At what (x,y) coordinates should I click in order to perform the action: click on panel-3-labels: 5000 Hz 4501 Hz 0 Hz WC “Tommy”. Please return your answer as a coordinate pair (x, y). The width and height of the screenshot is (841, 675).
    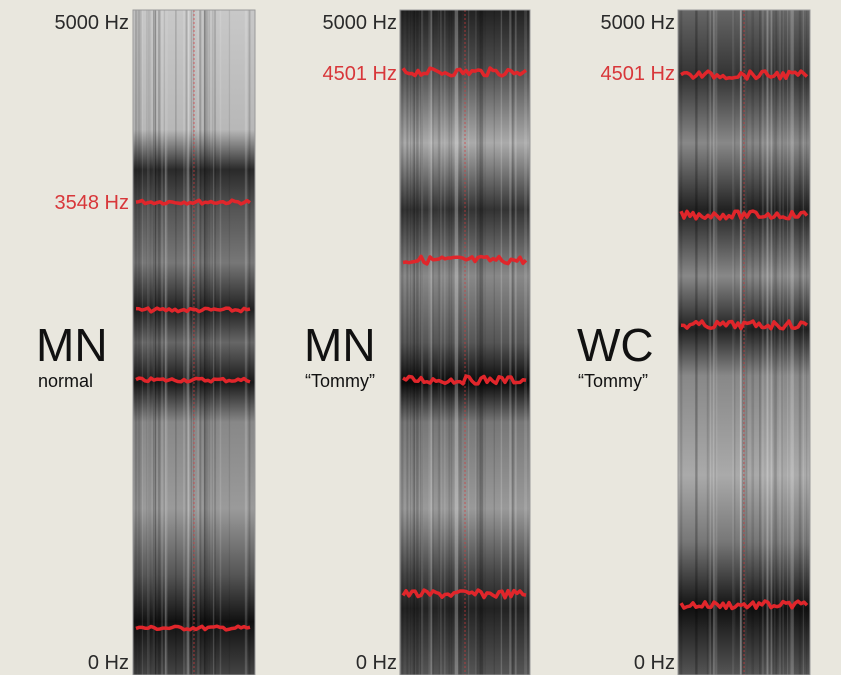
    Looking at the image, I should click on (626, 343).